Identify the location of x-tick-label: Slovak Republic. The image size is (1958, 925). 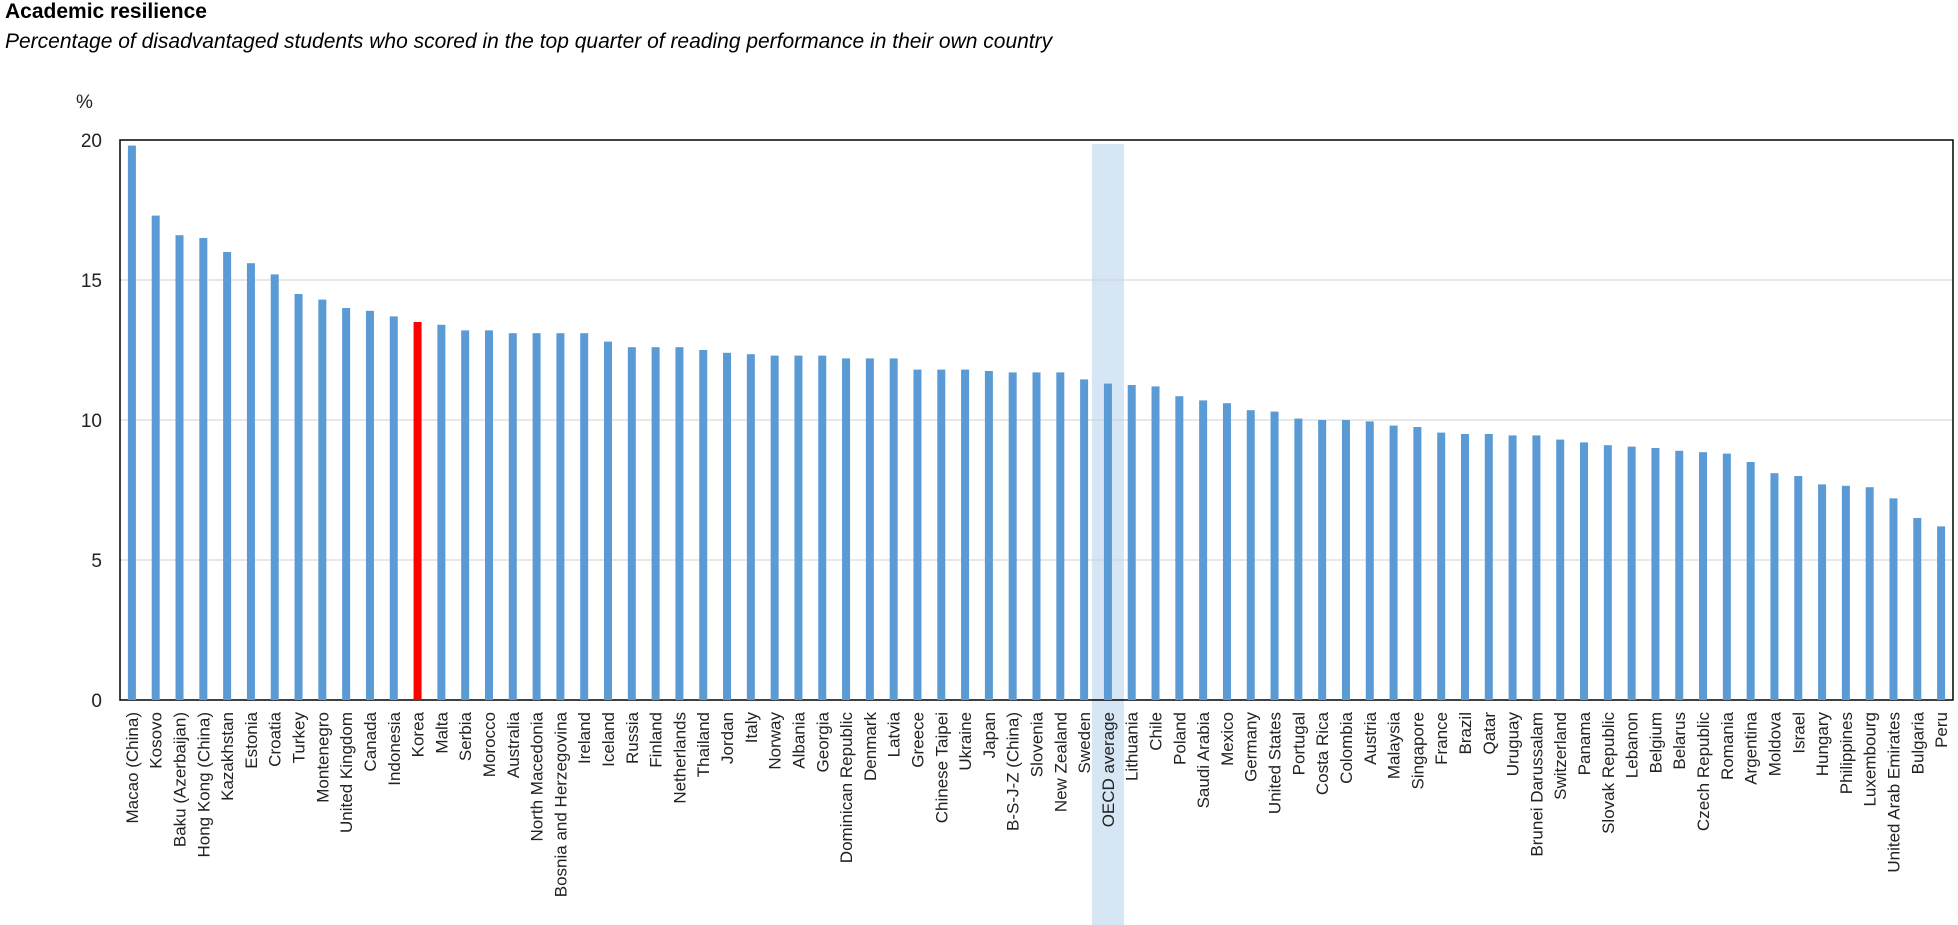
(1608, 773).